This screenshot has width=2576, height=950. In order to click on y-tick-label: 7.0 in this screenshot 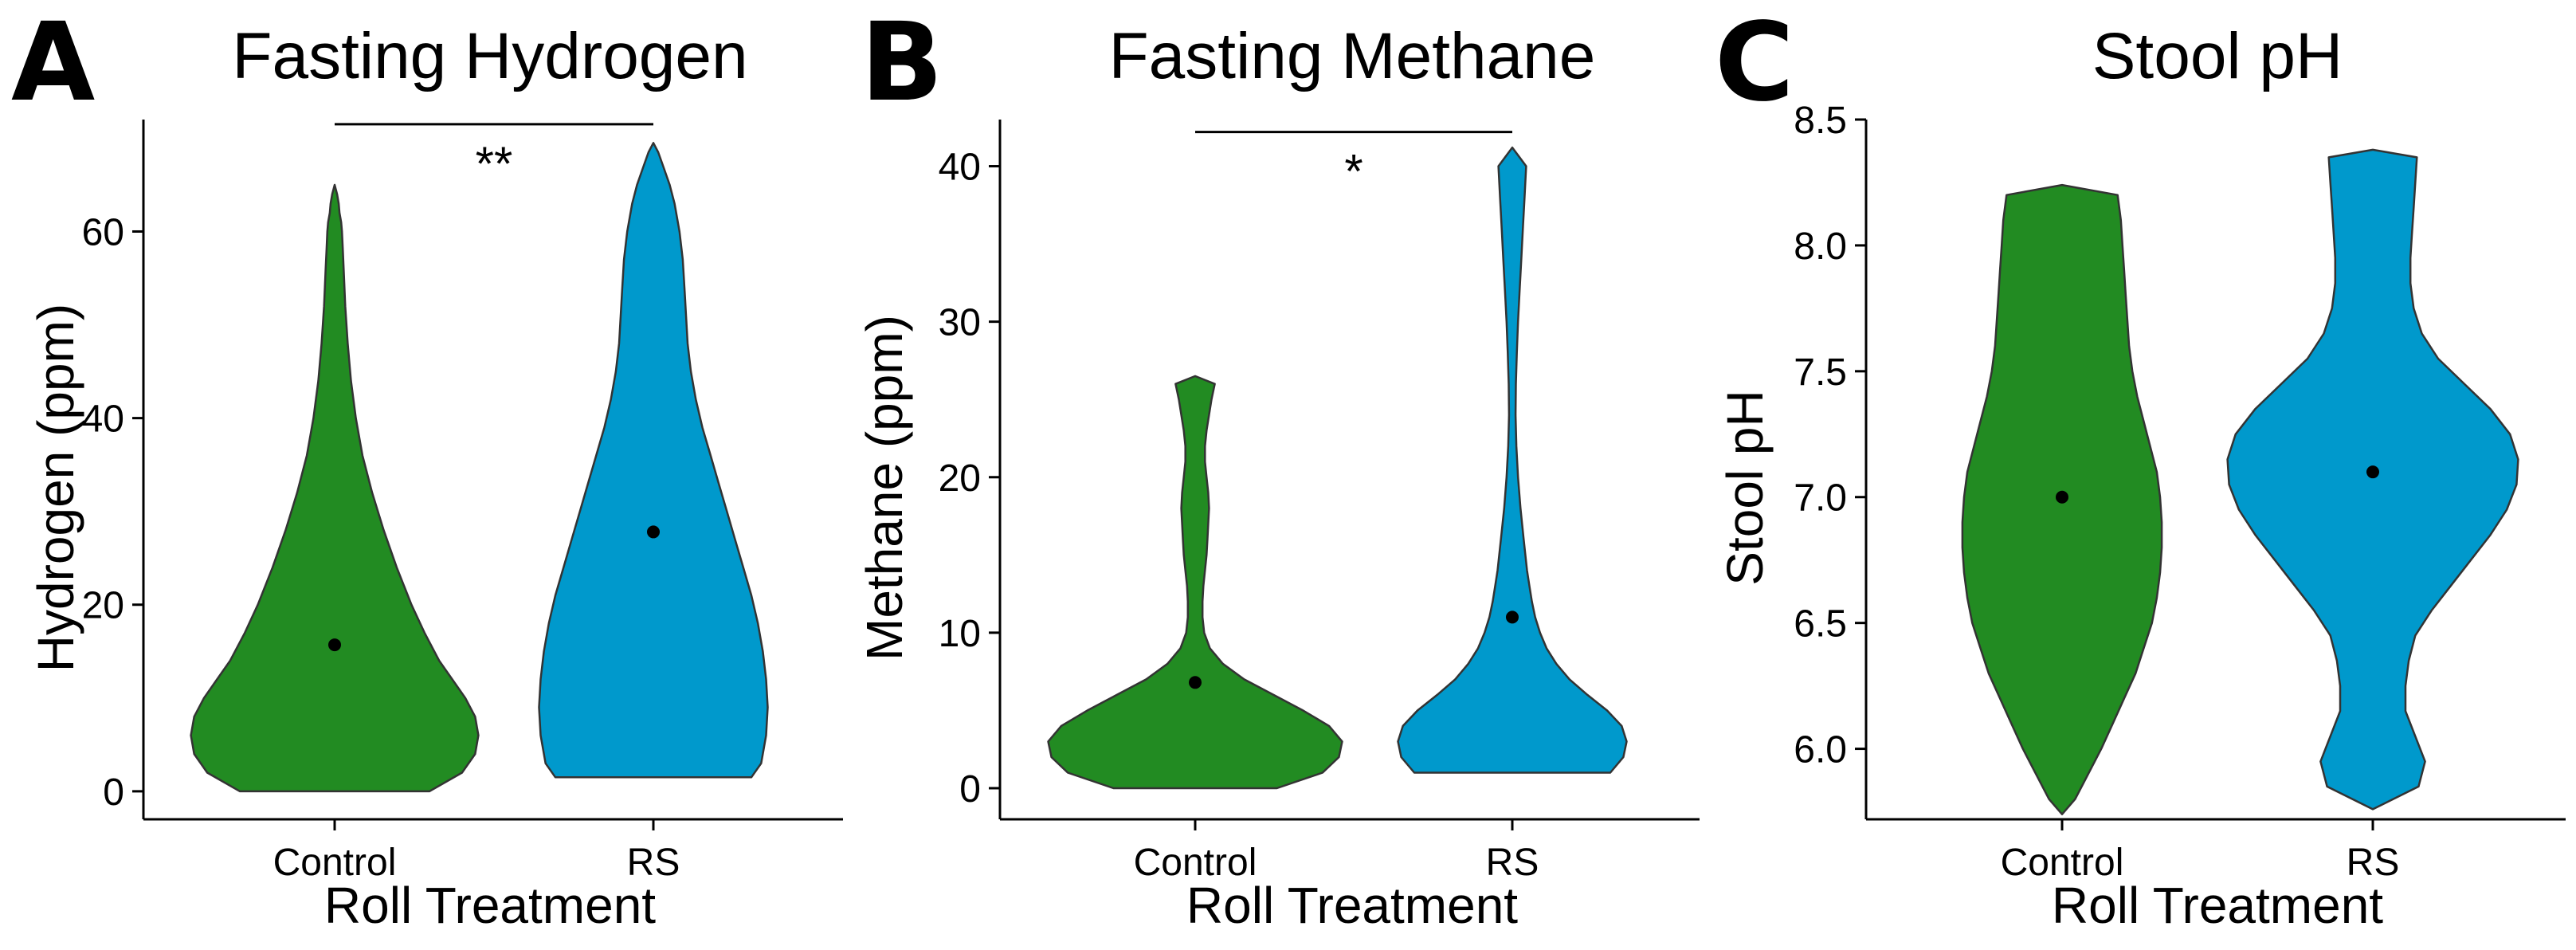, I will do `click(1820, 498)`.